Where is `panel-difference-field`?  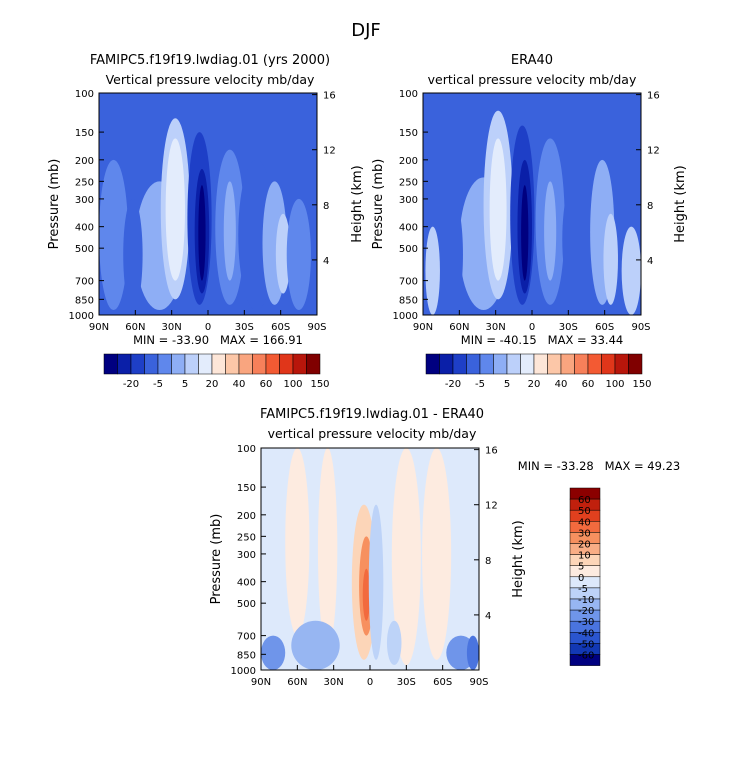 panel-difference-field is located at coordinates (370, 559).